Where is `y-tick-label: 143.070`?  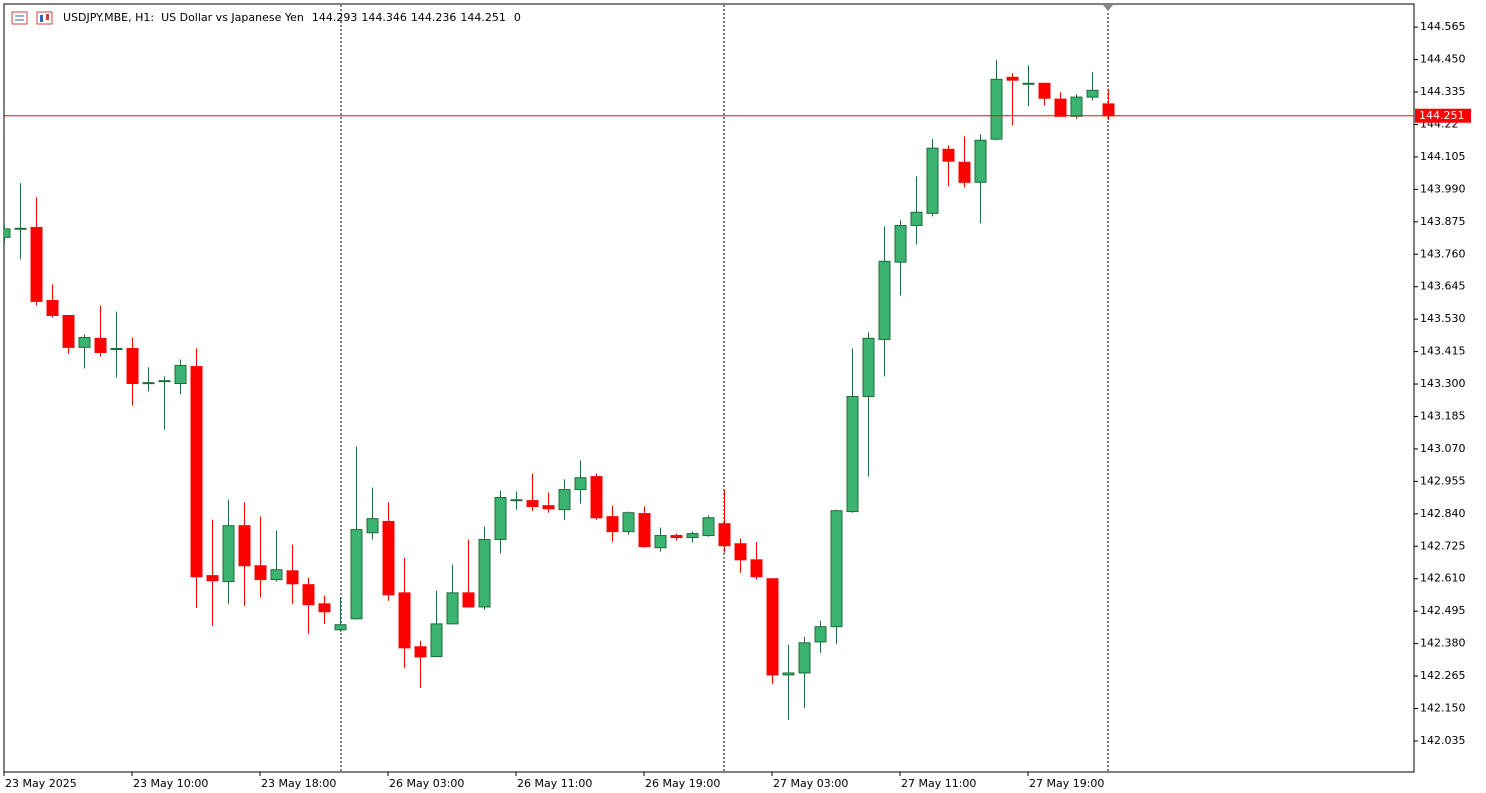
y-tick-label: 143.070 is located at coordinates (1443, 448).